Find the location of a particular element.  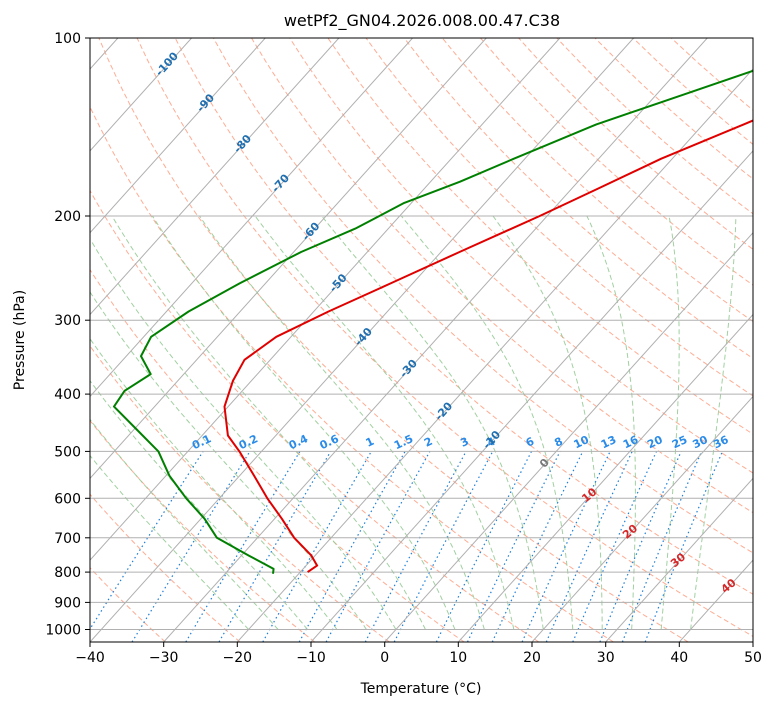

mixing-ratio-label: 10 is located at coordinates (582, 442).